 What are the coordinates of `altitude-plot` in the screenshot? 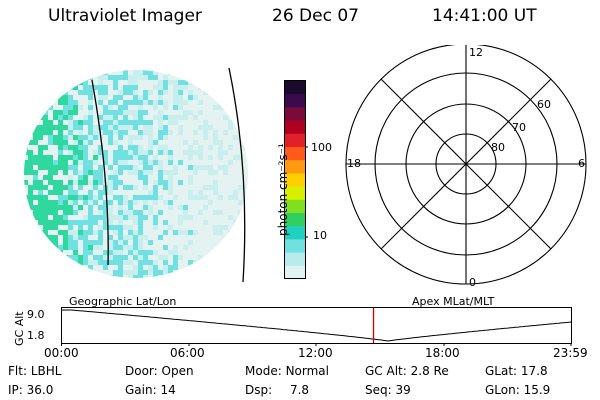 It's located at (316, 326).